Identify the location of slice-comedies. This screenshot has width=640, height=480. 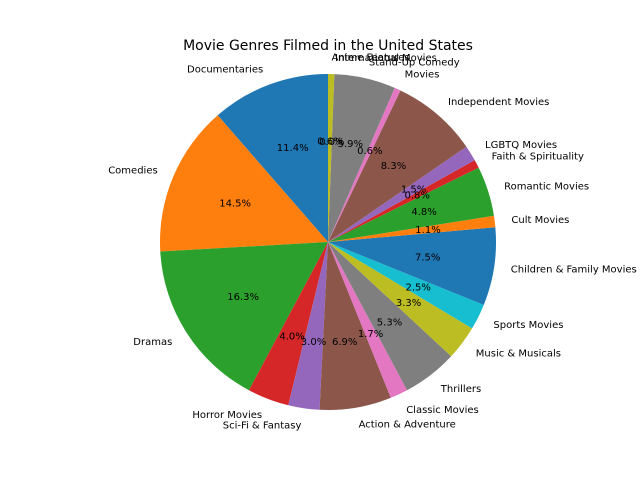
(244, 183).